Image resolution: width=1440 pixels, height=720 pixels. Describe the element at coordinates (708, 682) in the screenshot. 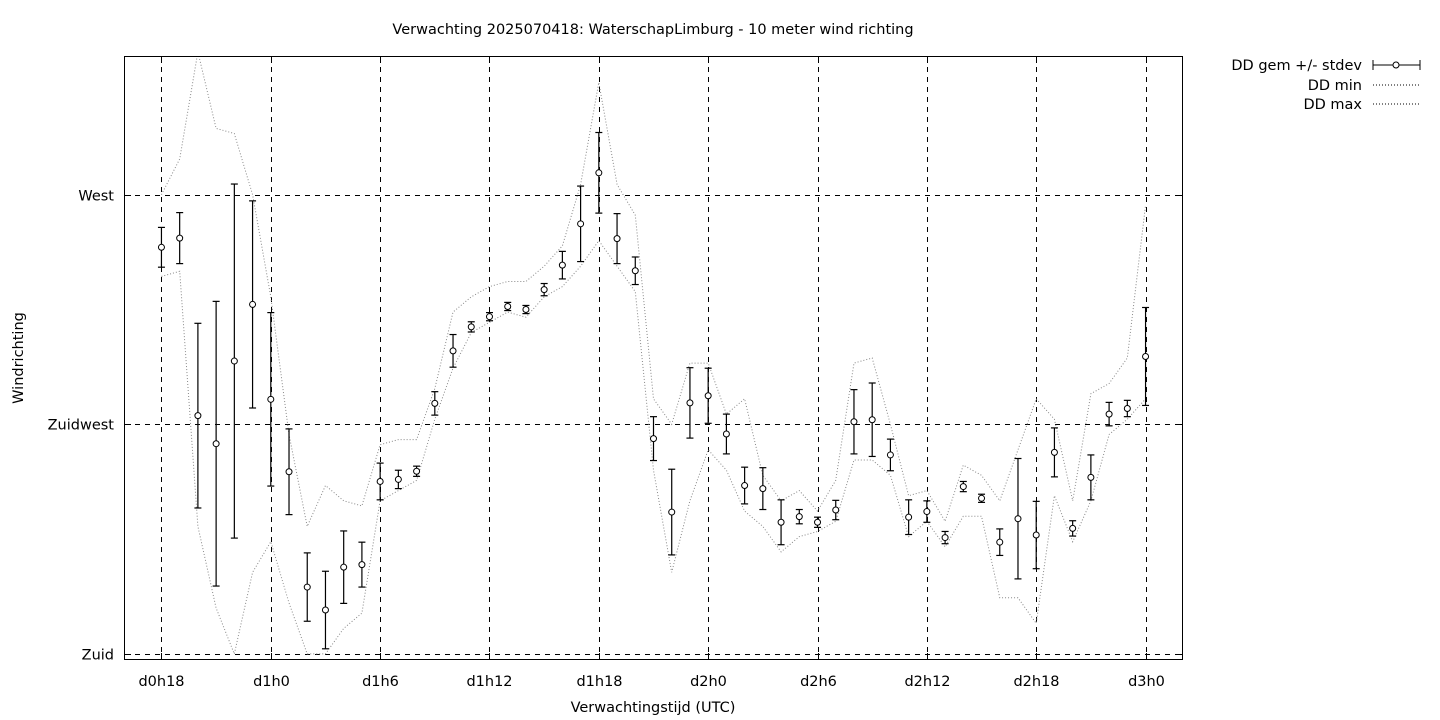

I see `x-tick-label: d2h0` at that location.